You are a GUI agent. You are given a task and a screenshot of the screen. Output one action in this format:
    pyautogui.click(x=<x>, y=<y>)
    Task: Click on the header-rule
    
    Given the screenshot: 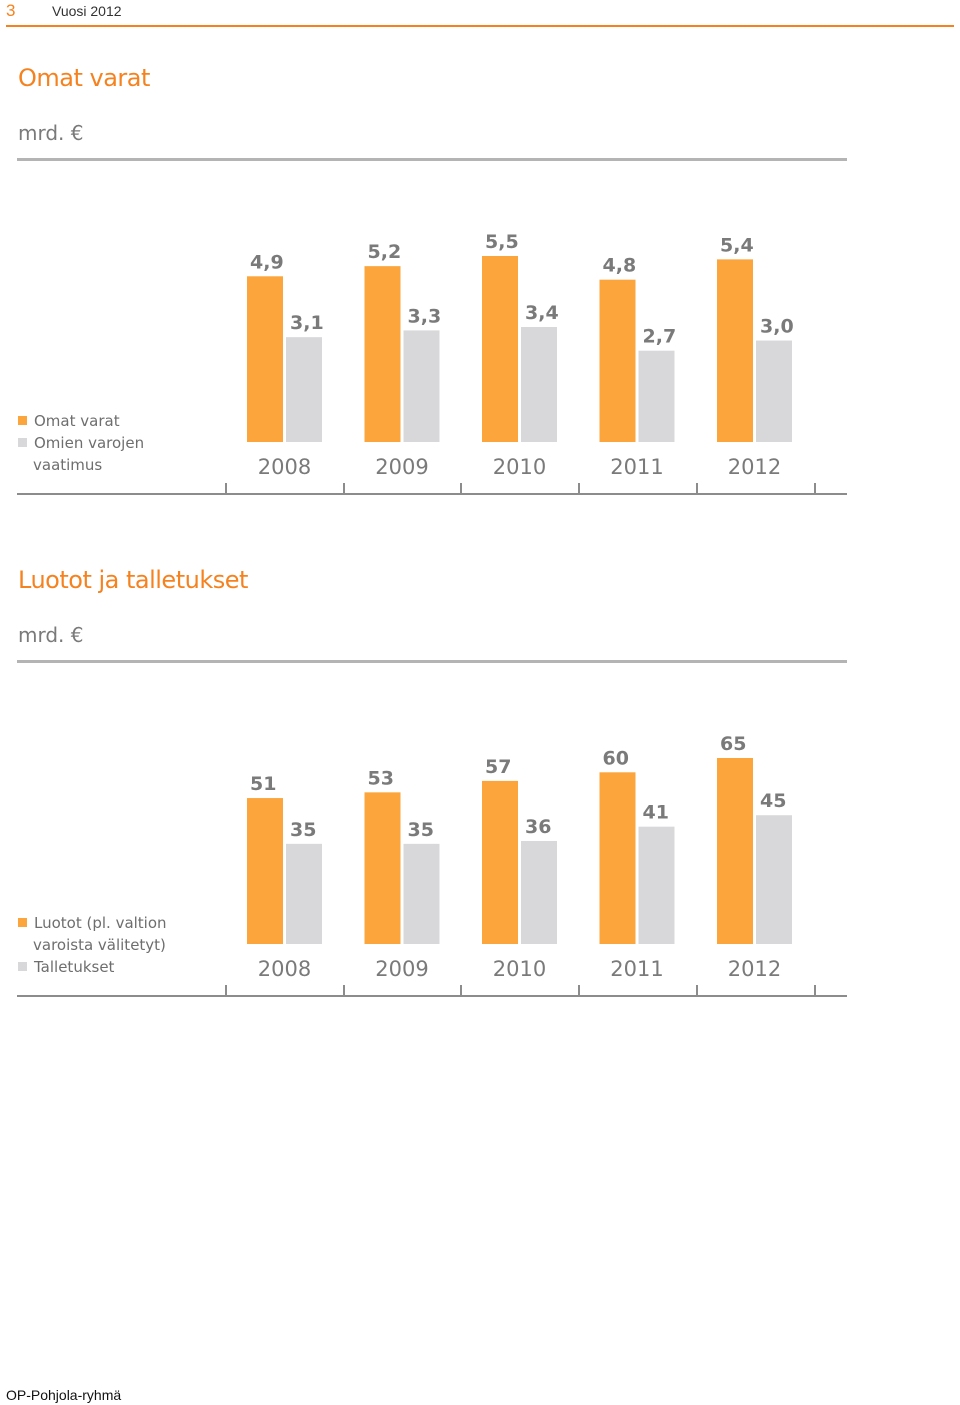 What is the action you would take?
    pyautogui.click(x=480, y=26)
    